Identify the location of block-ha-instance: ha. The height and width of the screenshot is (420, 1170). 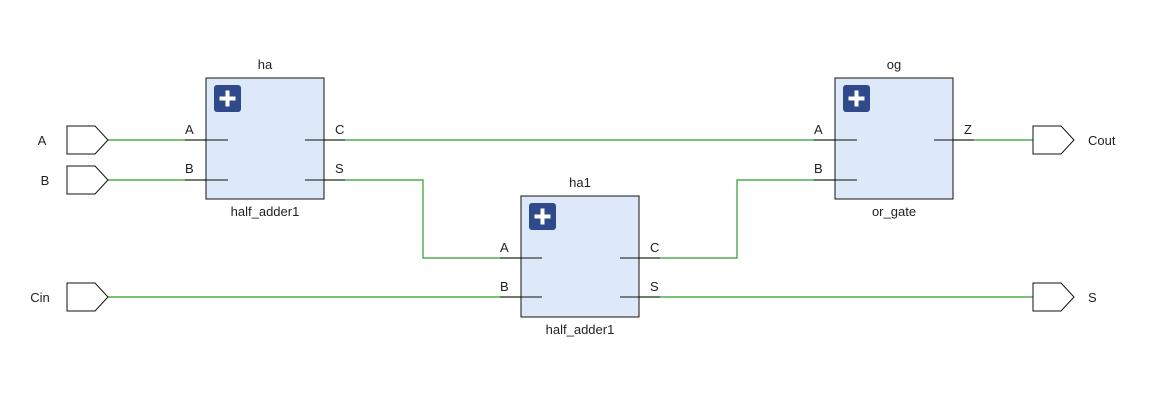
(265, 64).